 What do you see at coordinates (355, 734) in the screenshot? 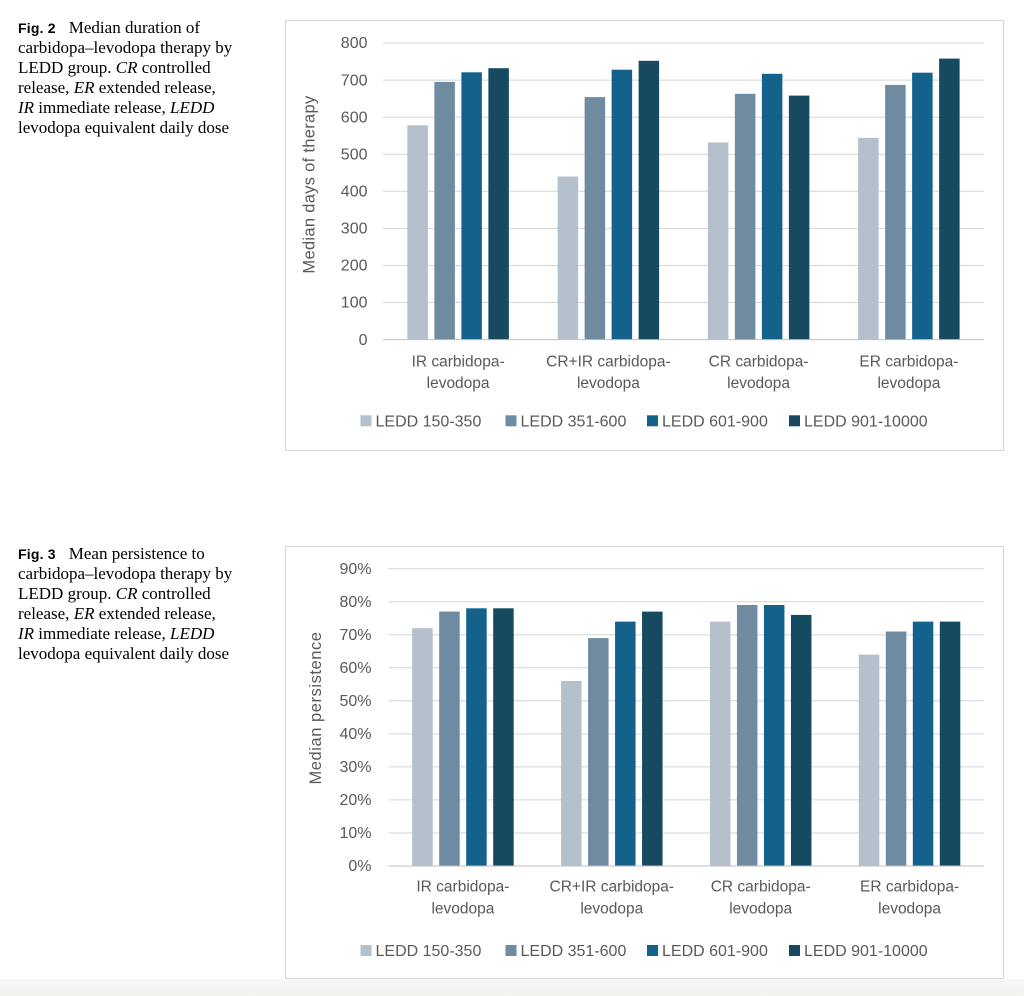
I see `svg-text: 40%` at bounding box center [355, 734].